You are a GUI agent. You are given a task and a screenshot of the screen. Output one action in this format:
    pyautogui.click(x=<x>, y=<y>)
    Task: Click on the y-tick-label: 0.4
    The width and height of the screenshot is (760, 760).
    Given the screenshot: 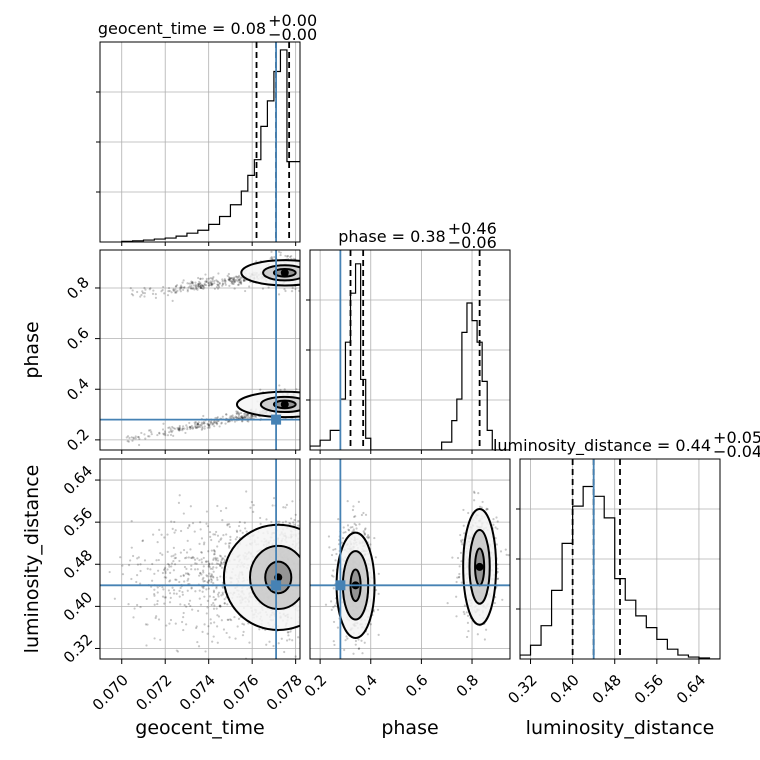 What is the action you would take?
    pyautogui.click(x=78, y=389)
    